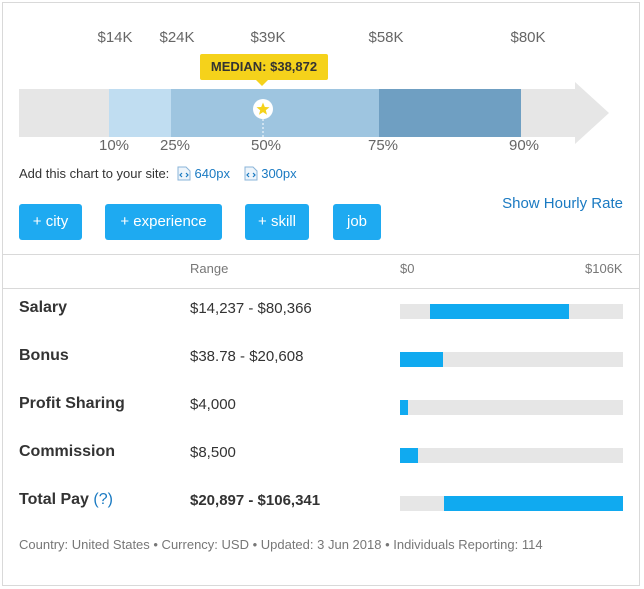  Describe the element at coordinates (163, 222) in the screenshot. I see `add-experience-button: + experience` at that location.